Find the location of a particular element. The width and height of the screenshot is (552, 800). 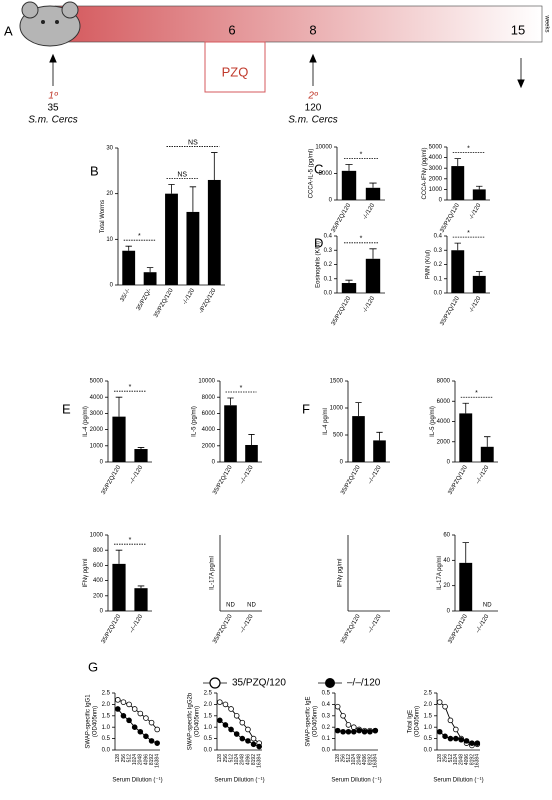

panel-label: G is located at coordinates (93, 666).